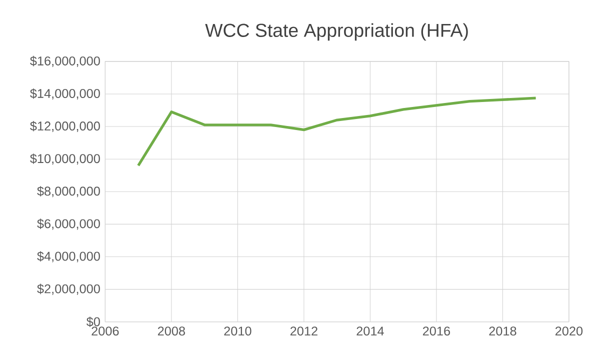 The width and height of the screenshot is (605, 362). What do you see at coordinates (65, 159) in the screenshot?
I see `y-tick-label: $10,000,000` at bounding box center [65, 159].